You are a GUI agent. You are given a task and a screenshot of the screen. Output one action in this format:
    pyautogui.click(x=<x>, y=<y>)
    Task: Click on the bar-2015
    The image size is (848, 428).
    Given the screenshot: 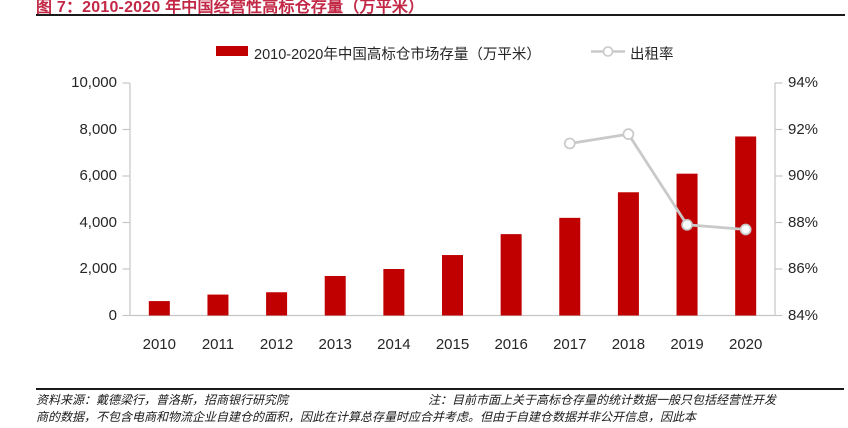 What is the action you would take?
    pyautogui.click(x=452, y=285)
    